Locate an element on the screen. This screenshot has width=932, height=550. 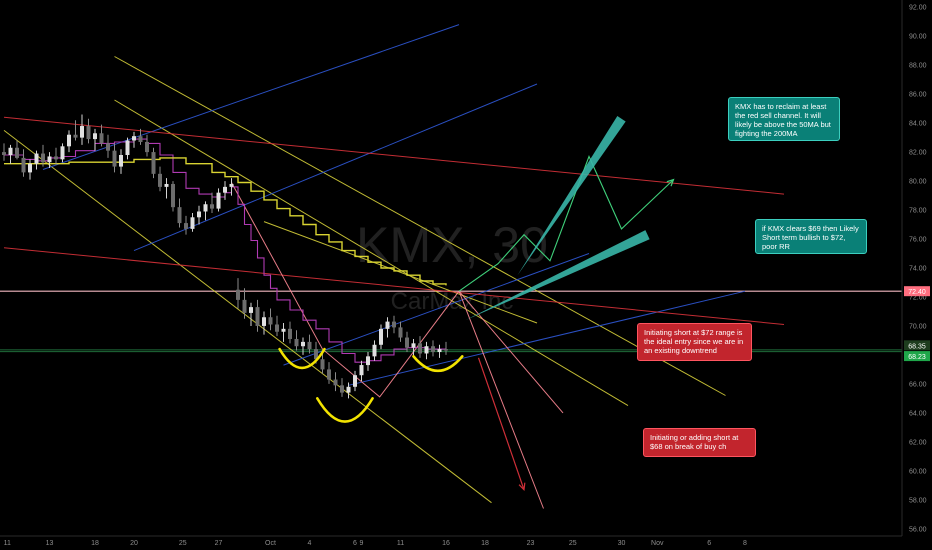
price-tick-label: 66.00 is located at coordinates (918, 384).